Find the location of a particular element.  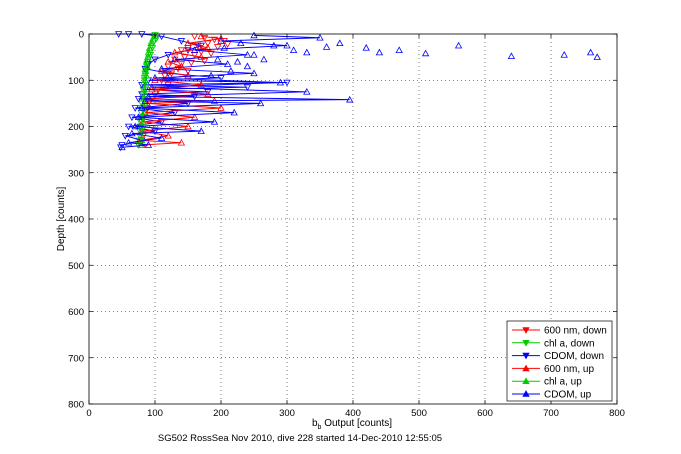

legend-label: CDOM, down is located at coordinates (574, 356).